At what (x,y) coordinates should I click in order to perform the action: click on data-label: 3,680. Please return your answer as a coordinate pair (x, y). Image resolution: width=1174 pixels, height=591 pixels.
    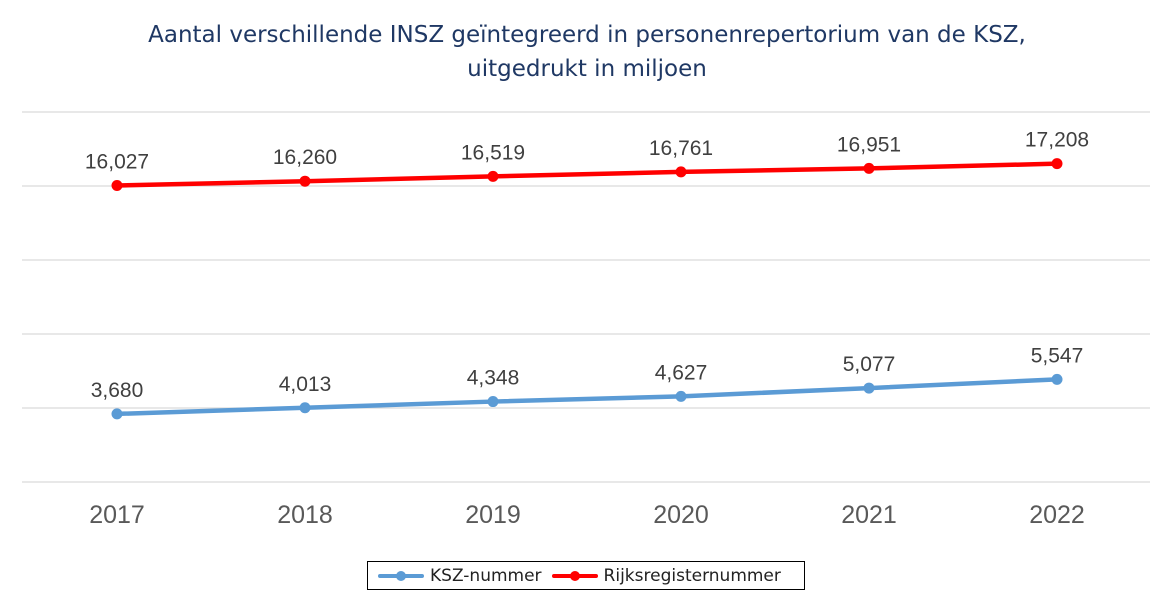
    Looking at the image, I should click on (117, 390).